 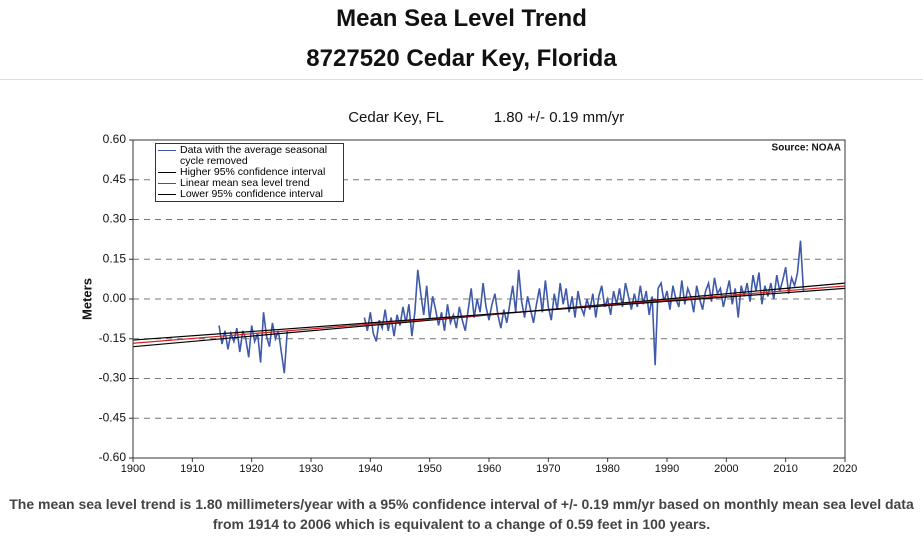 What do you see at coordinates (785, 469) in the screenshot?
I see `x-tick-label: 2010` at bounding box center [785, 469].